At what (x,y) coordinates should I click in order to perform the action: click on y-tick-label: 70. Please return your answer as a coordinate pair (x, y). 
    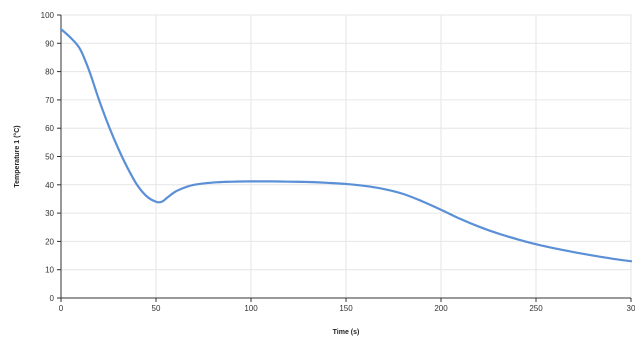
    Looking at the image, I should click on (49, 100).